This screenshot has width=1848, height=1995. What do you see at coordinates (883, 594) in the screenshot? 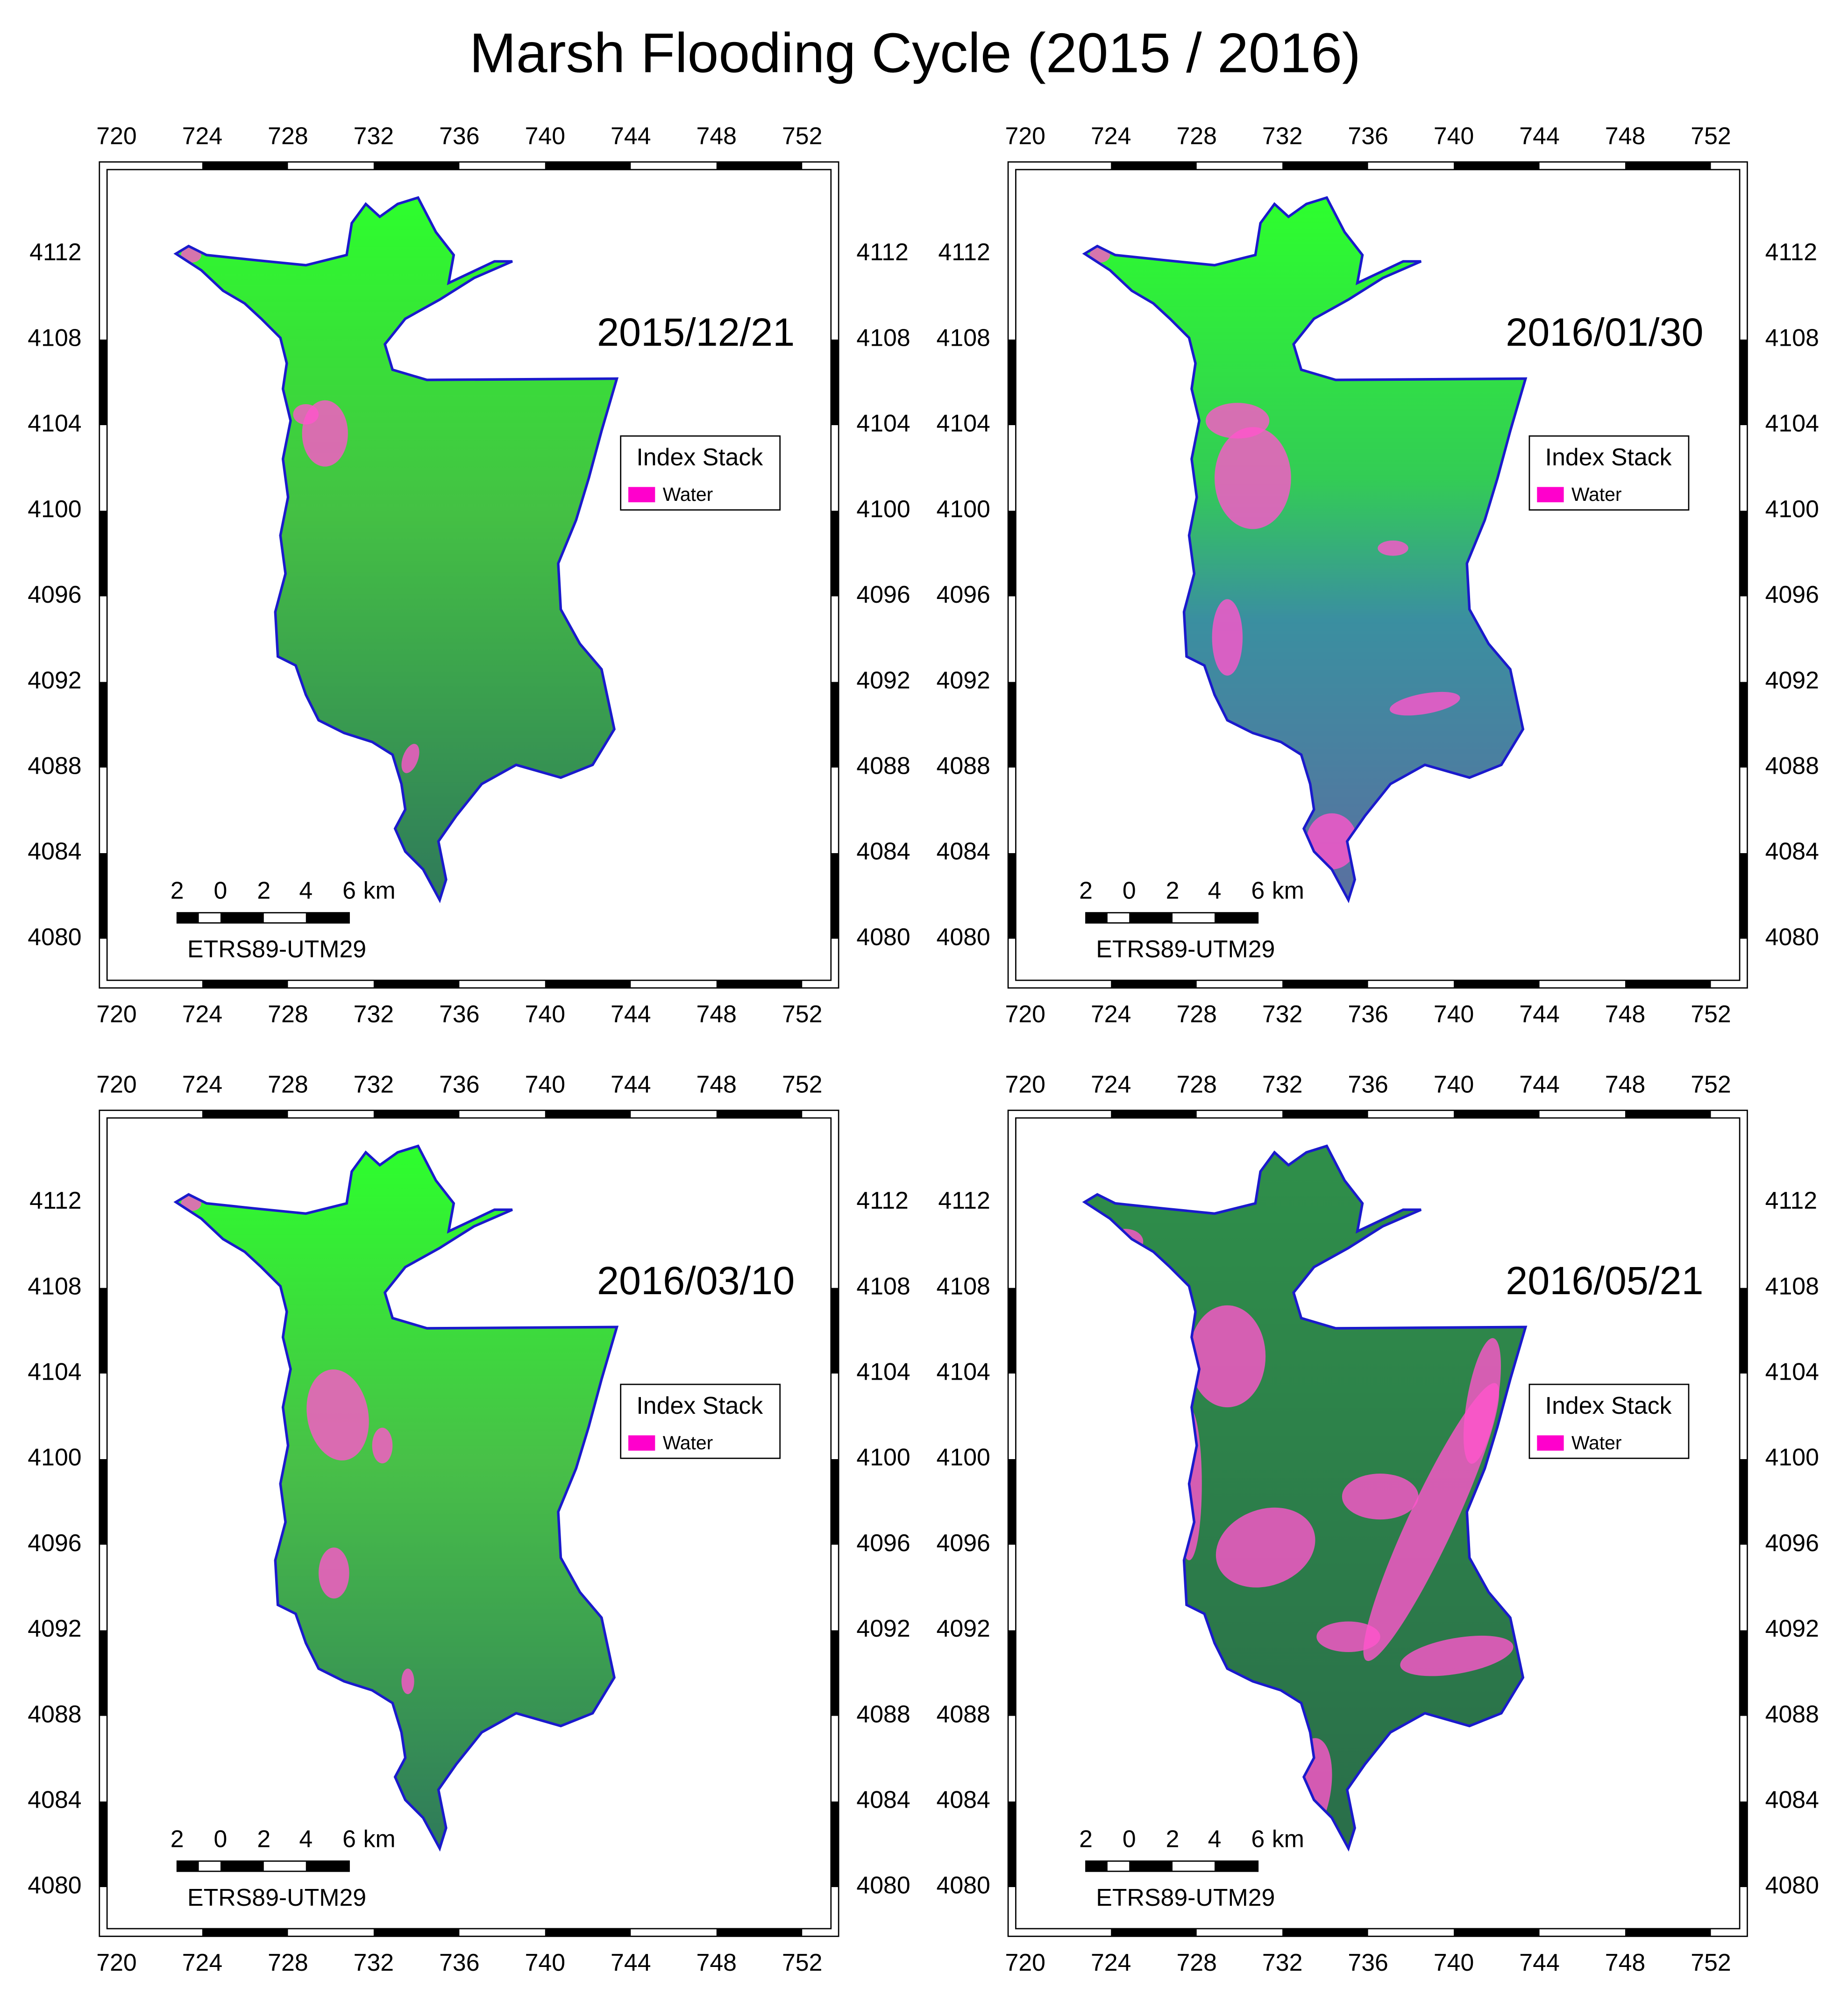
I see `y-tick-label: 4096` at bounding box center [883, 594].